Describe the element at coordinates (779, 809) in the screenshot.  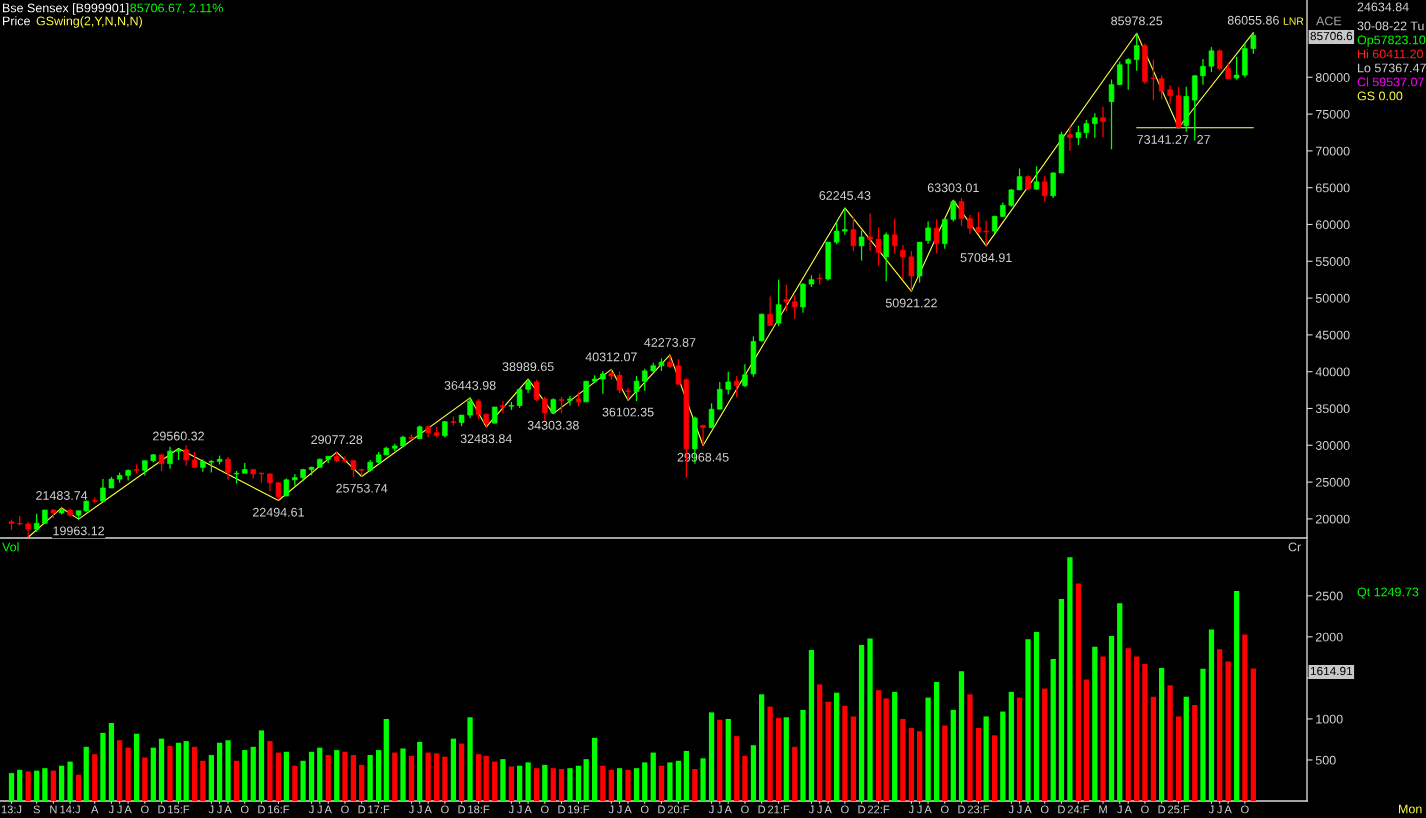
I see `x-tick-label: 21:F` at that location.